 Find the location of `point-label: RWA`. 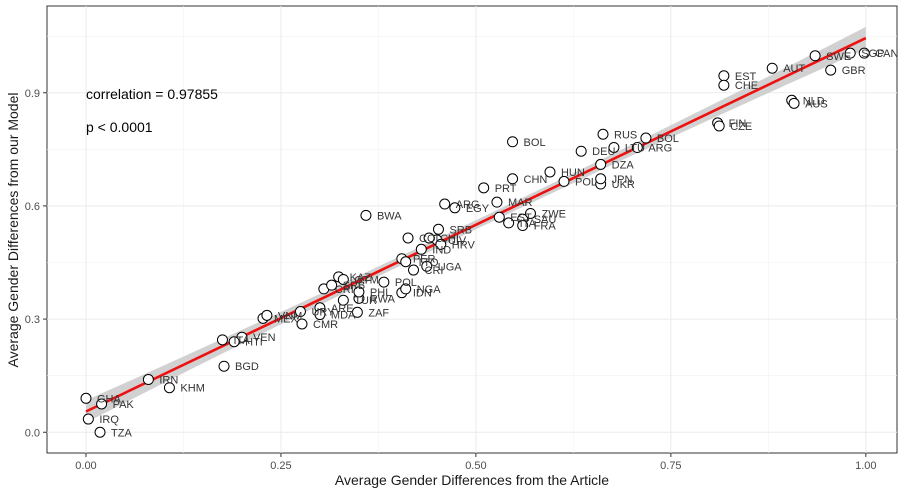

point-label: RWA is located at coordinates (383, 299).